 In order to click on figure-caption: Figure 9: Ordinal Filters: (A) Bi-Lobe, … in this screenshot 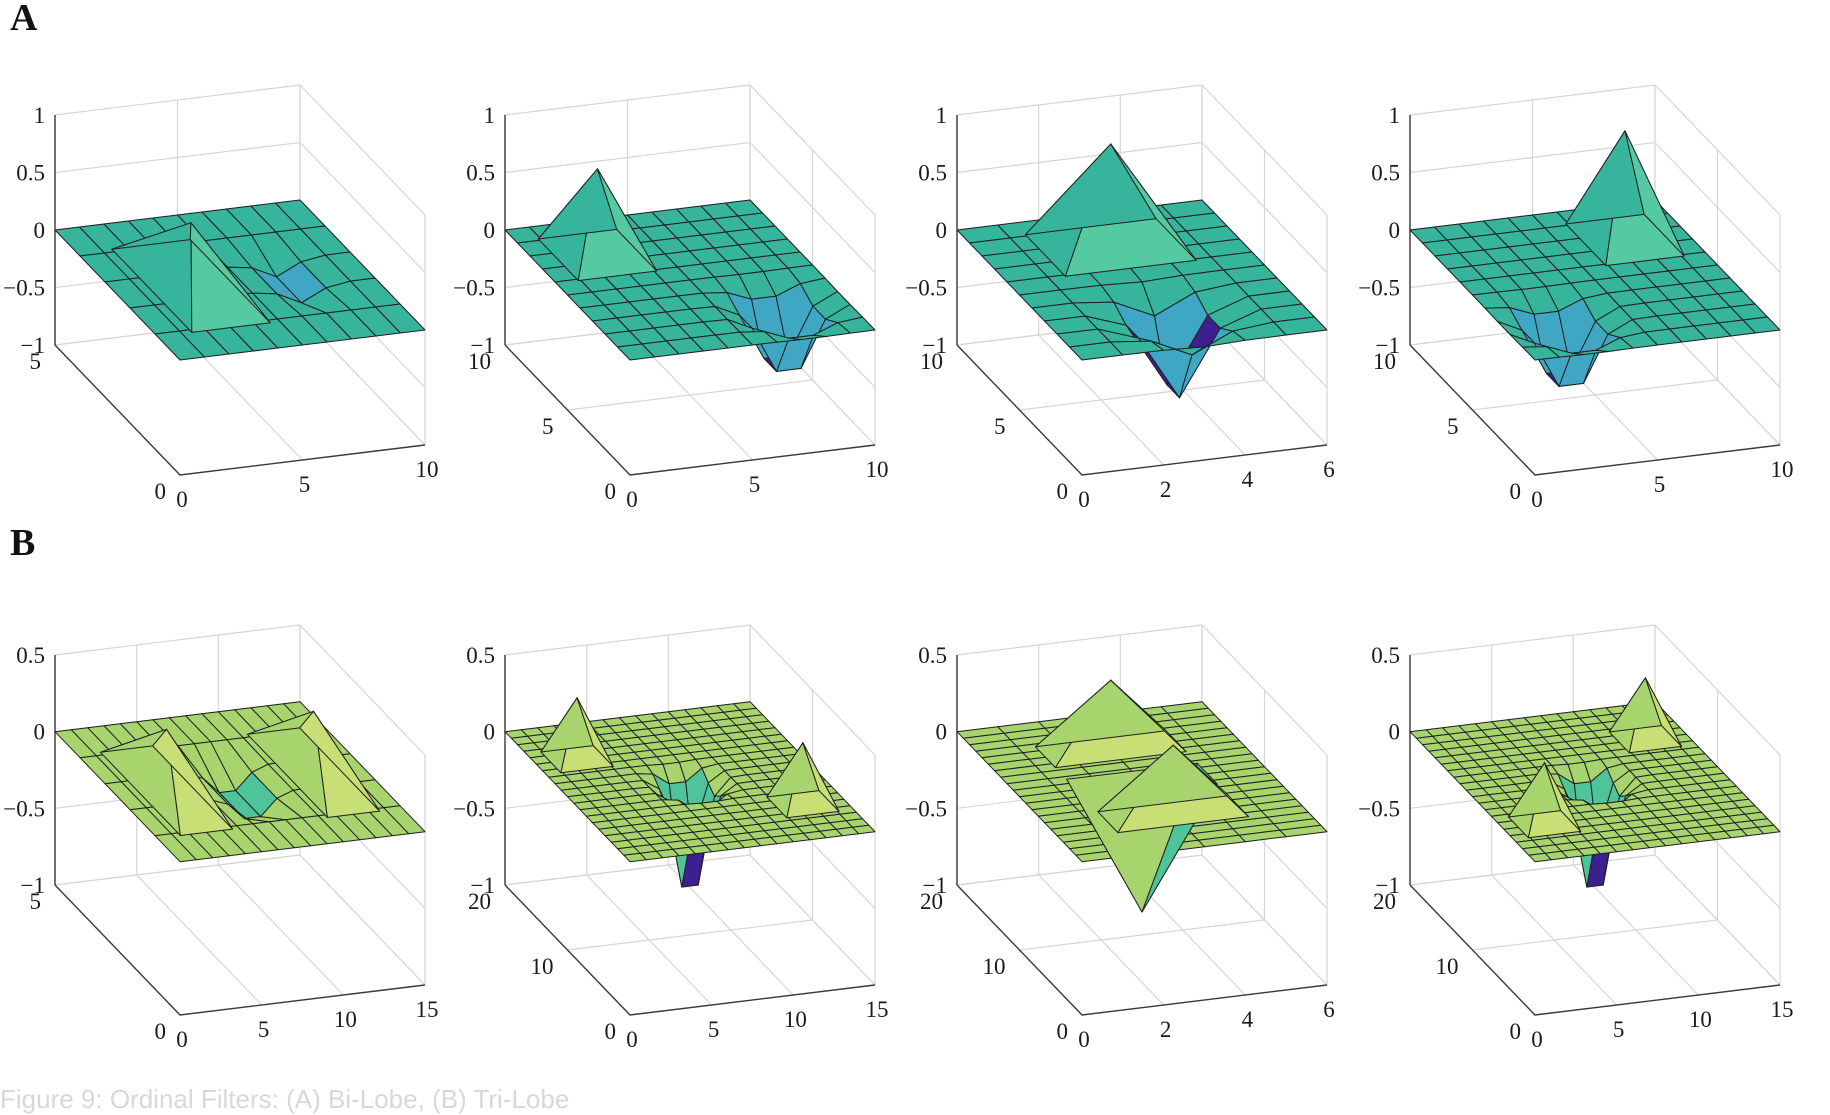, I will do `click(284, 1099)`.